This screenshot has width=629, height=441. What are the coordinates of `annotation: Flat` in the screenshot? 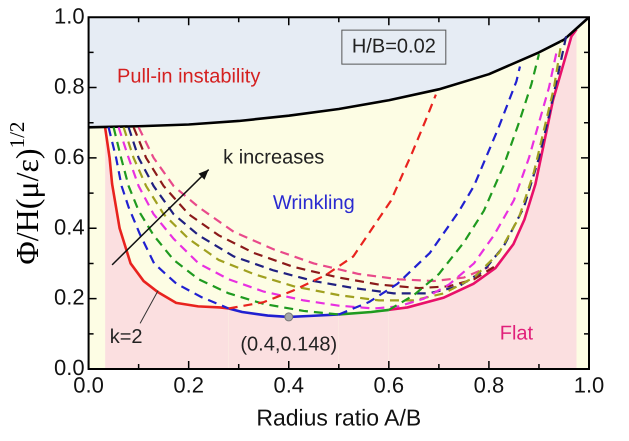 It's located at (517, 333).